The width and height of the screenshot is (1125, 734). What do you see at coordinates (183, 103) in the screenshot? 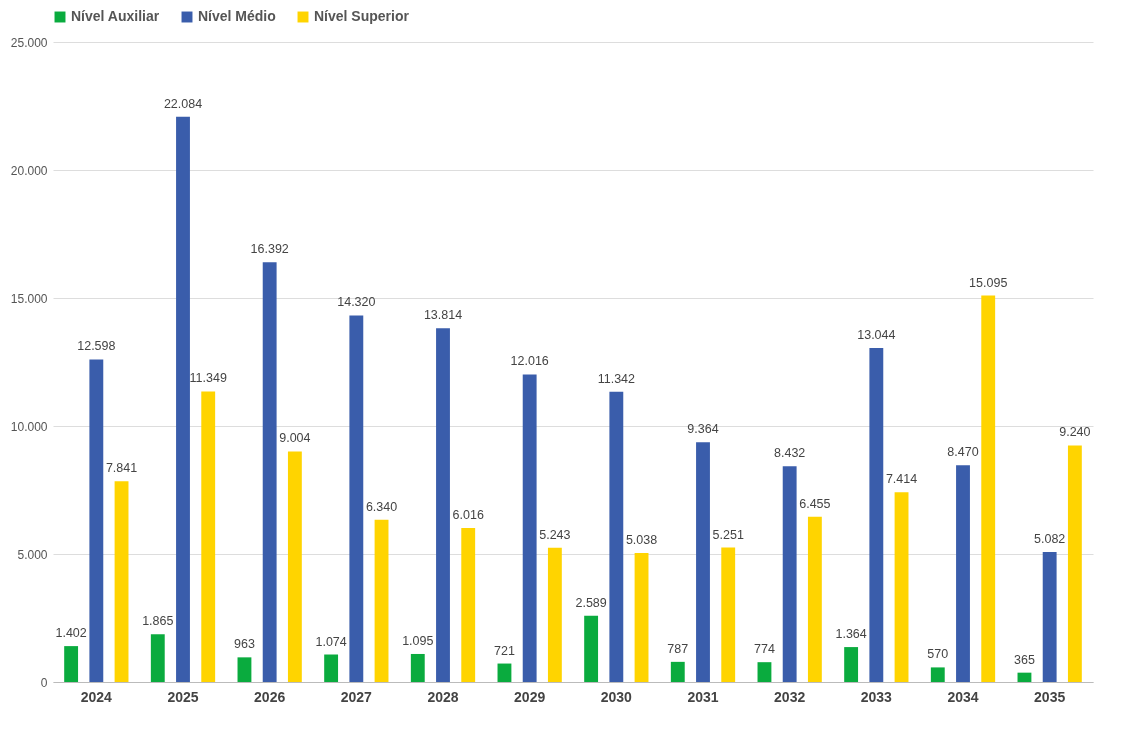
I see `data-label: 22.084` at bounding box center [183, 103].